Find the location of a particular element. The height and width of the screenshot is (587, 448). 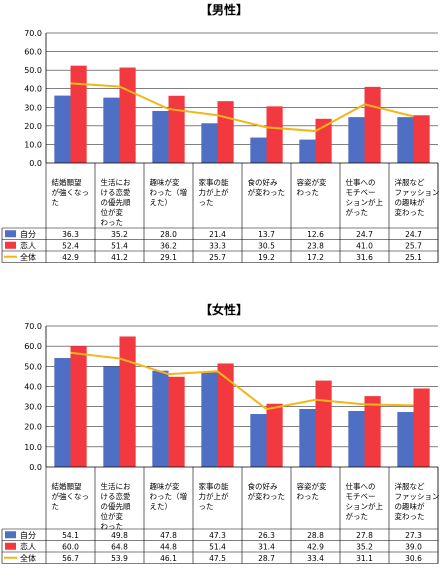

table-value: 60.0 is located at coordinates (70, 546).